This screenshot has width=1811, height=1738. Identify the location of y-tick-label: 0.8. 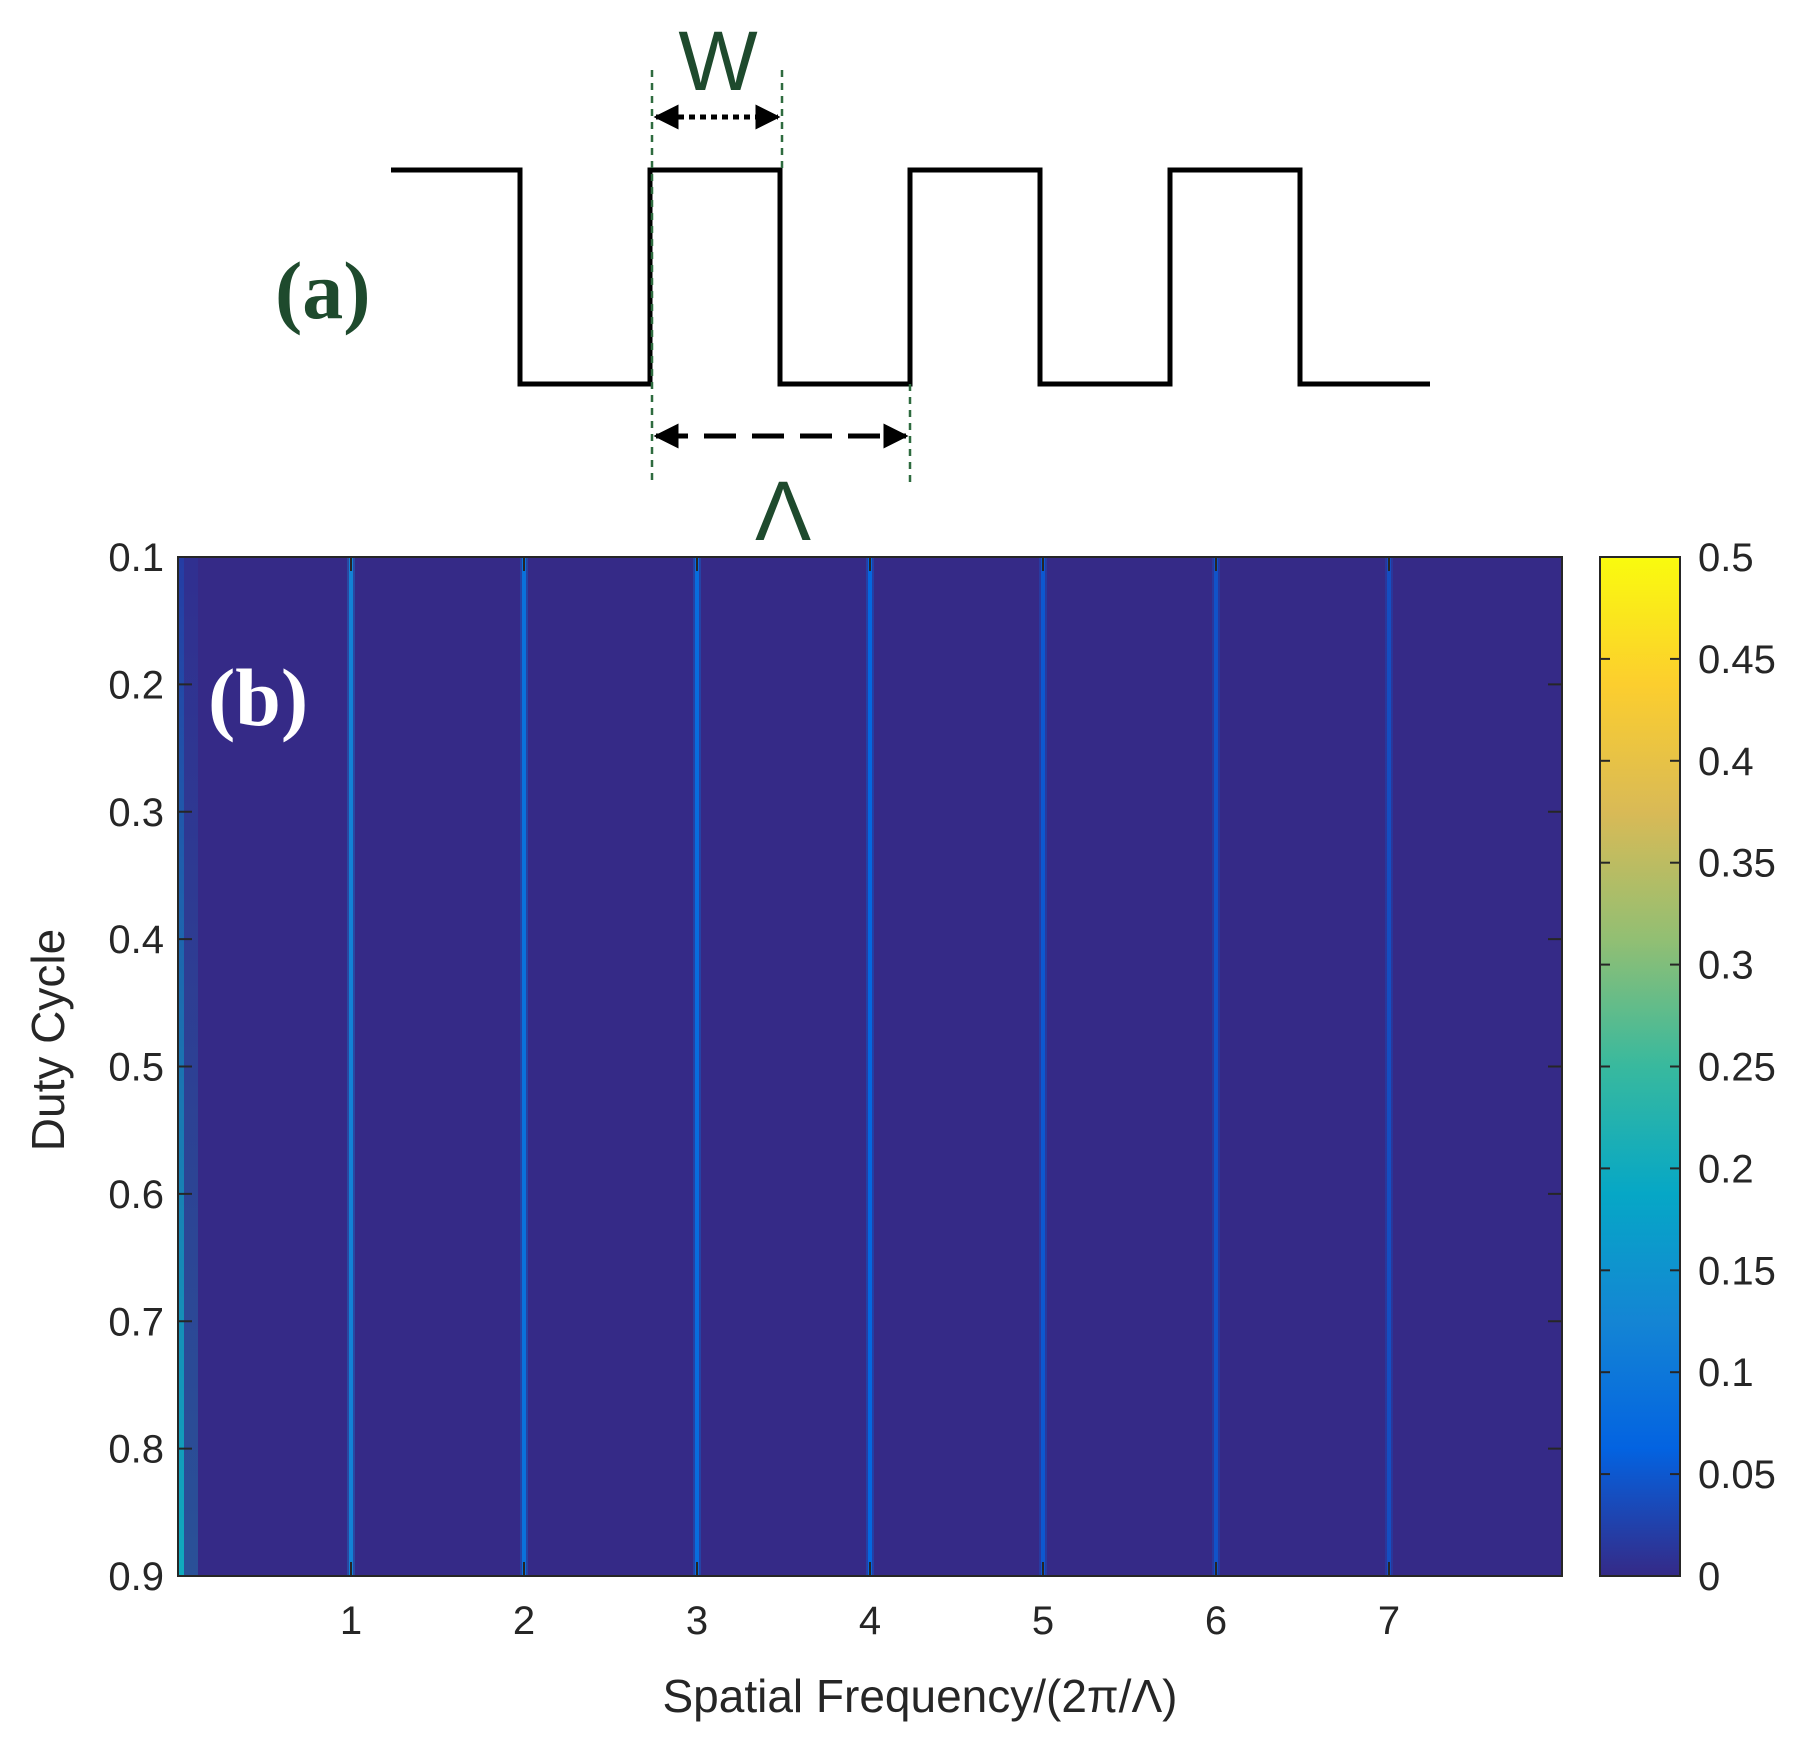
(136, 1450).